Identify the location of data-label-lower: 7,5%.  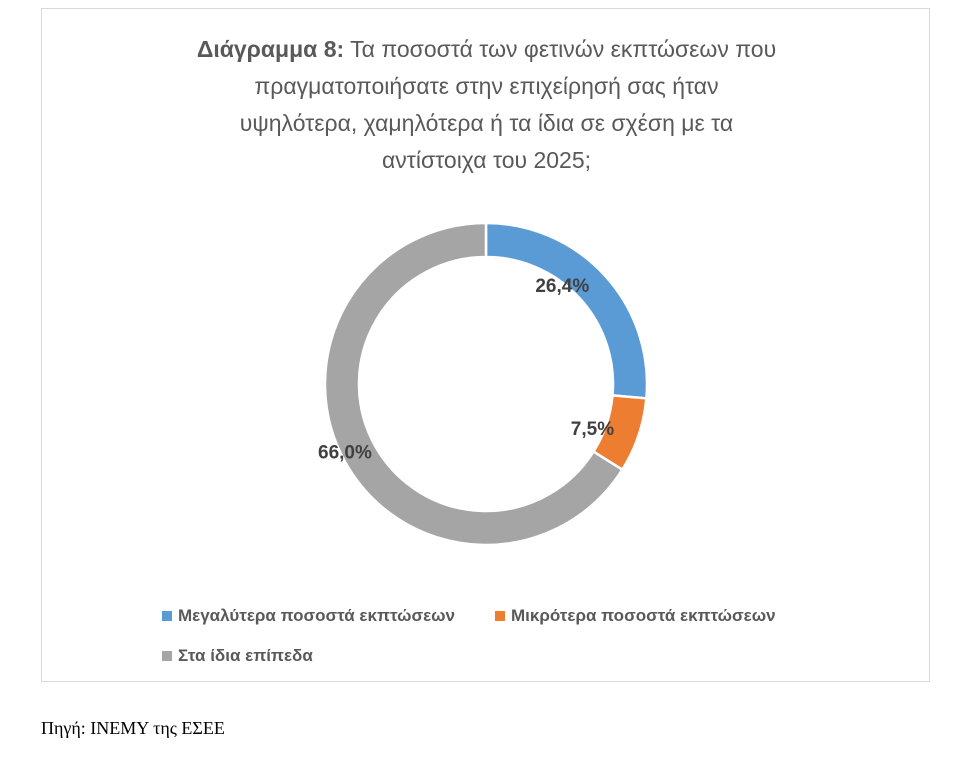
(592, 429).